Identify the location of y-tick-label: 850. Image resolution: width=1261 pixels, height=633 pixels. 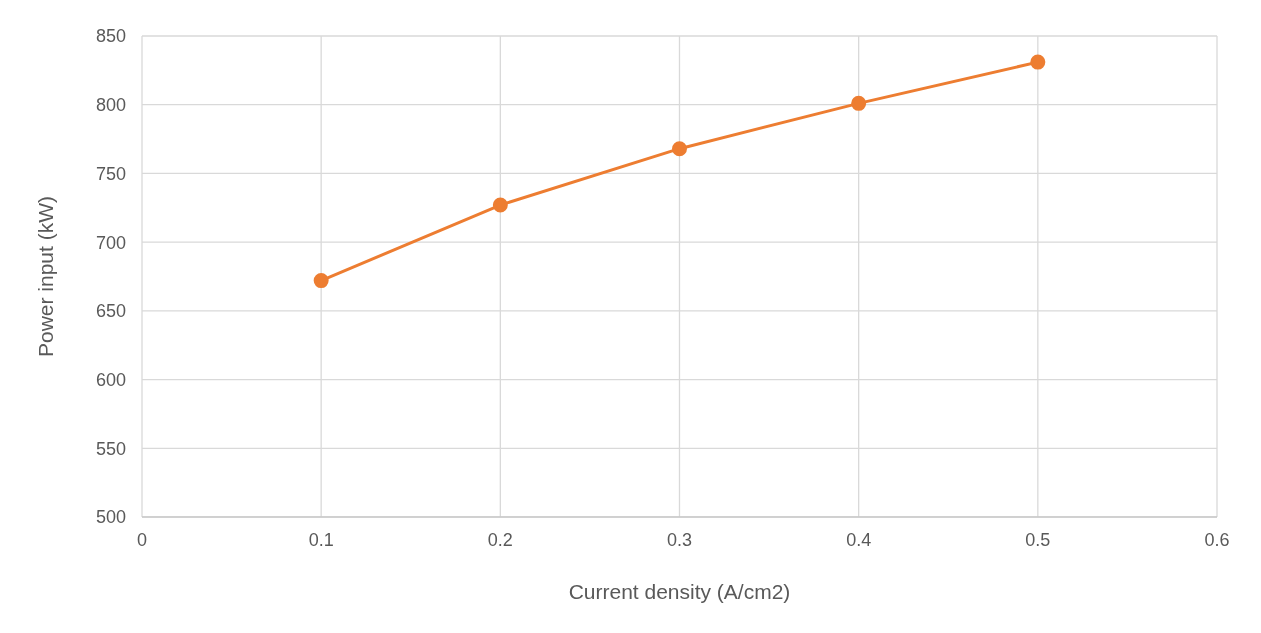
(110, 36).